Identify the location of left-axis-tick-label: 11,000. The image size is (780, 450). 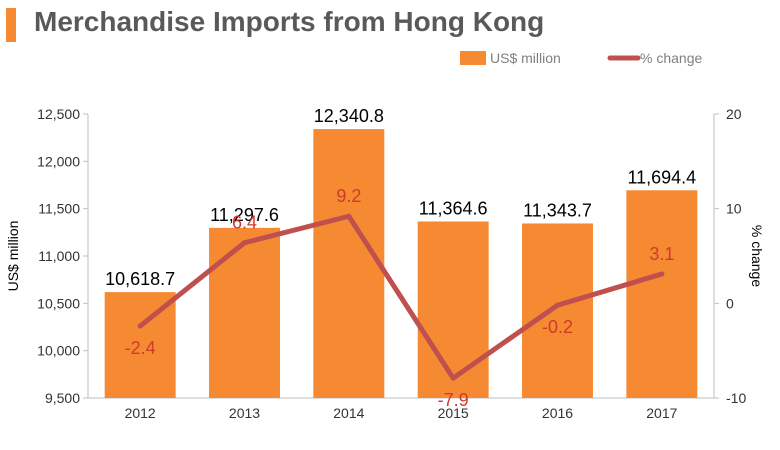
(59, 256).